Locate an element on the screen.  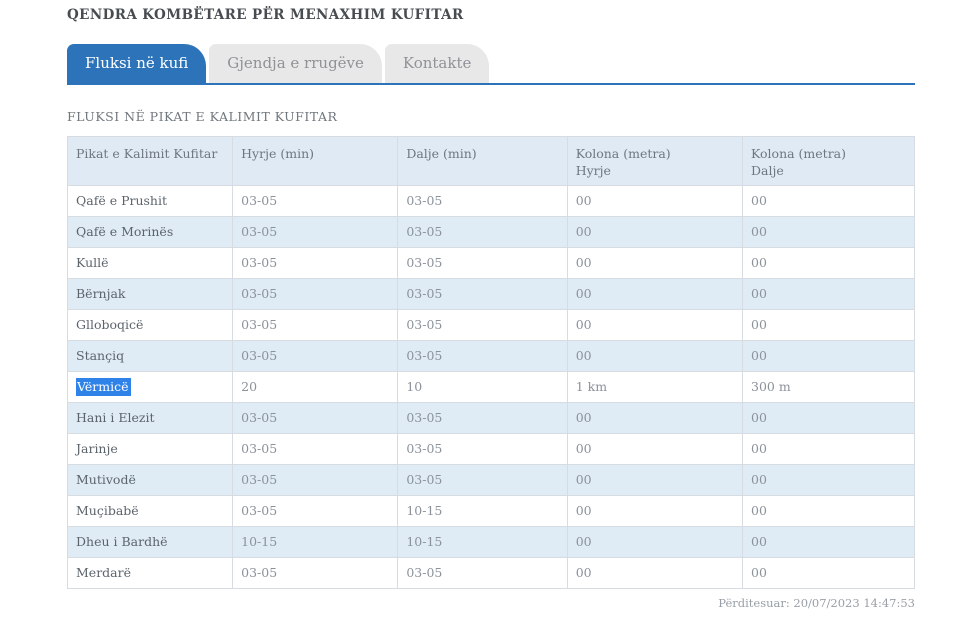
table-row: Hani i Elezit 03-05 03-05 00 00 is located at coordinates (490, 418).